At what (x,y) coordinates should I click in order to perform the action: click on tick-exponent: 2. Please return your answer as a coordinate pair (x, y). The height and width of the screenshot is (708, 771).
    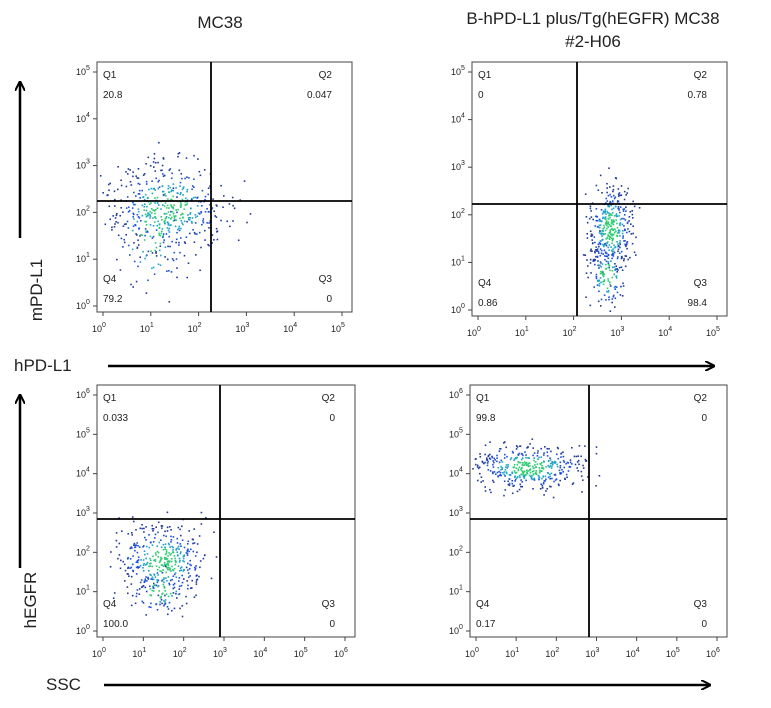
    Looking at the image, I should click on (88, 208).